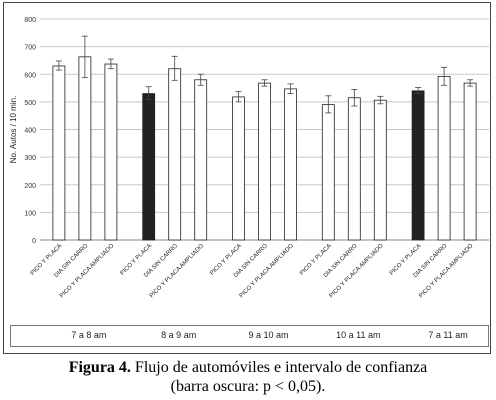 The image size is (496, 400). I want to click on y-tick-label: 400, so click(30, 131).